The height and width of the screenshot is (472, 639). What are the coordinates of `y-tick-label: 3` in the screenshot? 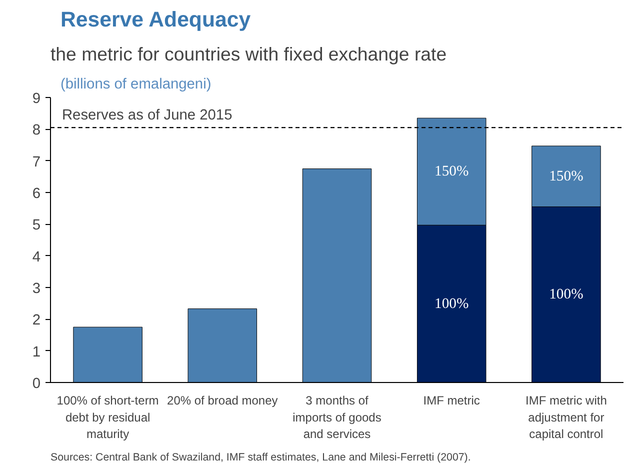 It's located at (36, 289).